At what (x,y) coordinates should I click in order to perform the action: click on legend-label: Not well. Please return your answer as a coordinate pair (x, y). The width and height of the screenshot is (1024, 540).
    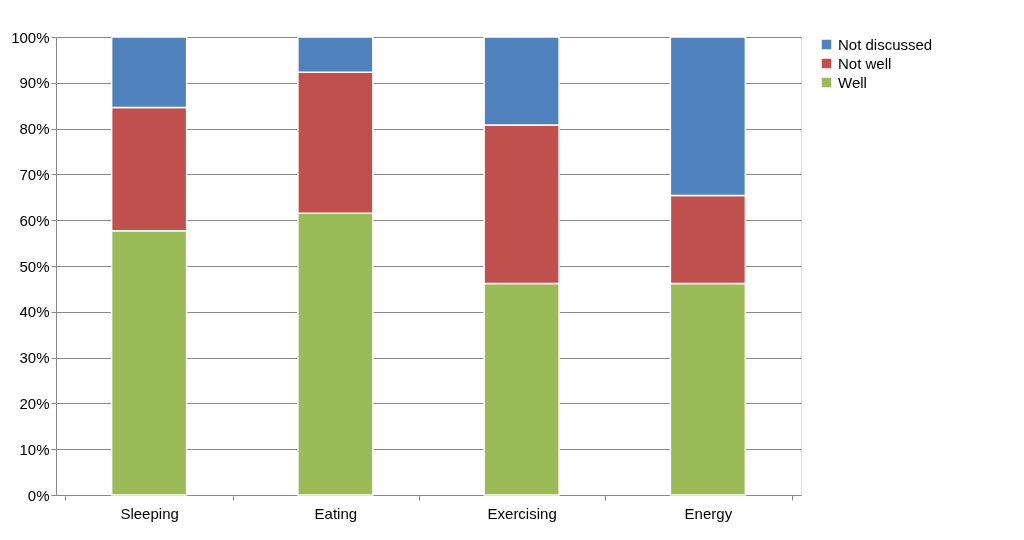
    Looking at the image, I should click on (865, 63).